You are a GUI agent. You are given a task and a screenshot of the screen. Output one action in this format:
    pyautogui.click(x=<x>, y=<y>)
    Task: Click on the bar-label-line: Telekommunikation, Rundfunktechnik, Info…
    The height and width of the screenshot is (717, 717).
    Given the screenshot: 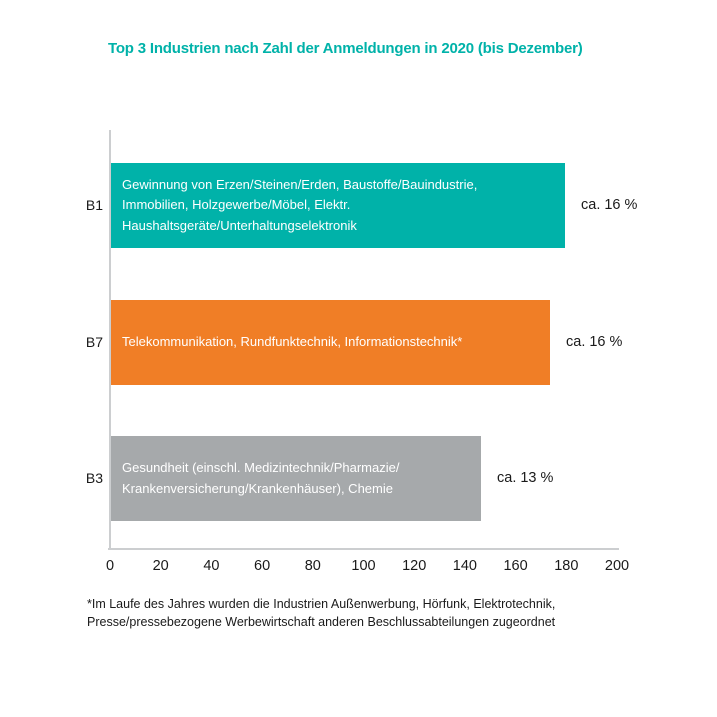 What is the action you would take?
    pyautogui.click(x=292, y=342)
    